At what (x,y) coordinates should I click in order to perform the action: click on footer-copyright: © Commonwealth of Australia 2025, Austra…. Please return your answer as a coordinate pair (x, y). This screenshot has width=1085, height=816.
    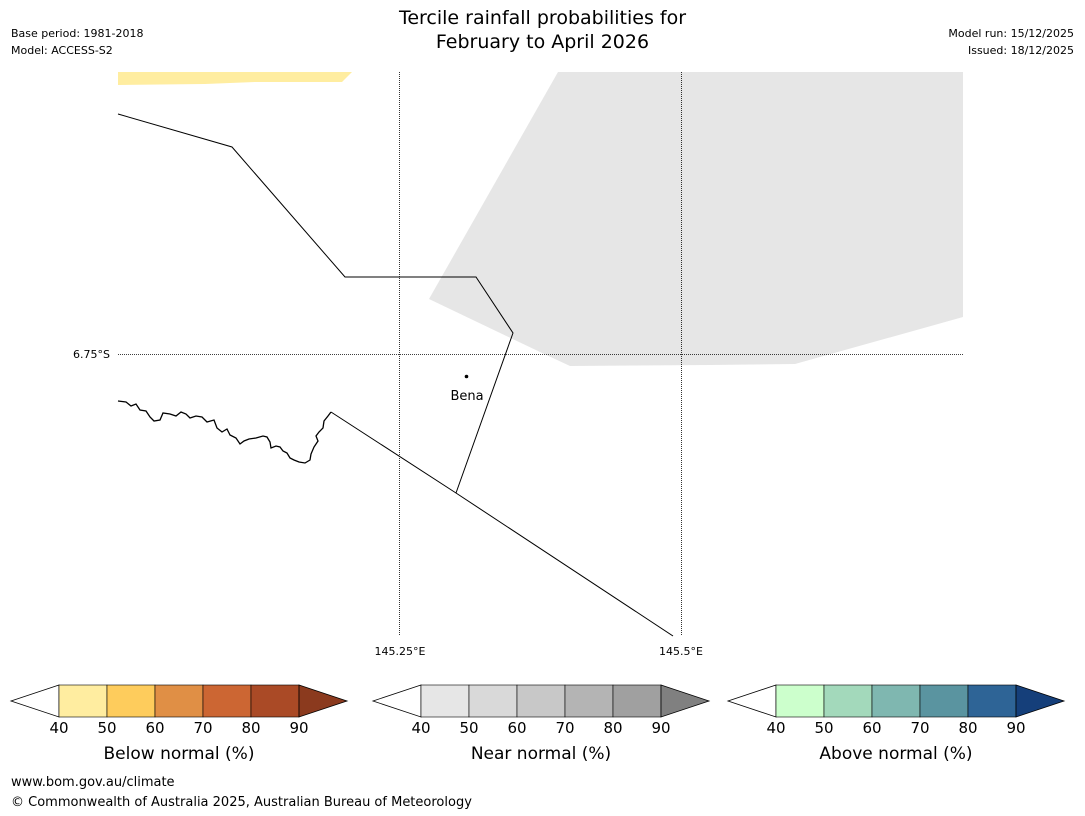
    Looking at the image, I should click on (241, 802).